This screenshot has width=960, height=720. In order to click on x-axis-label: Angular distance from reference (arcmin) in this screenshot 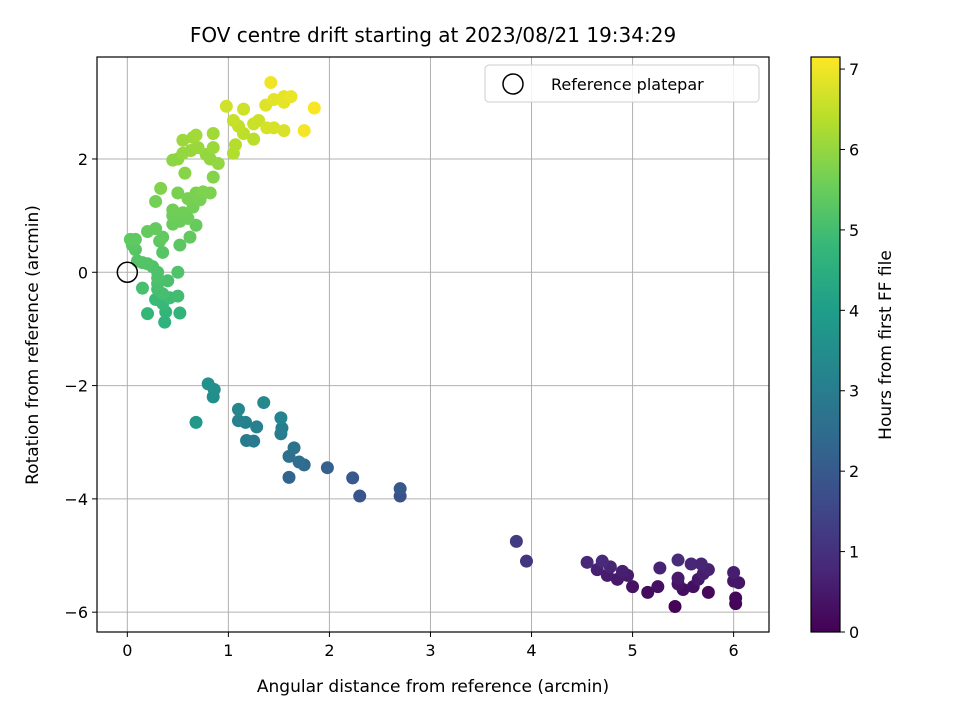, I will do `click(433, 687)`.